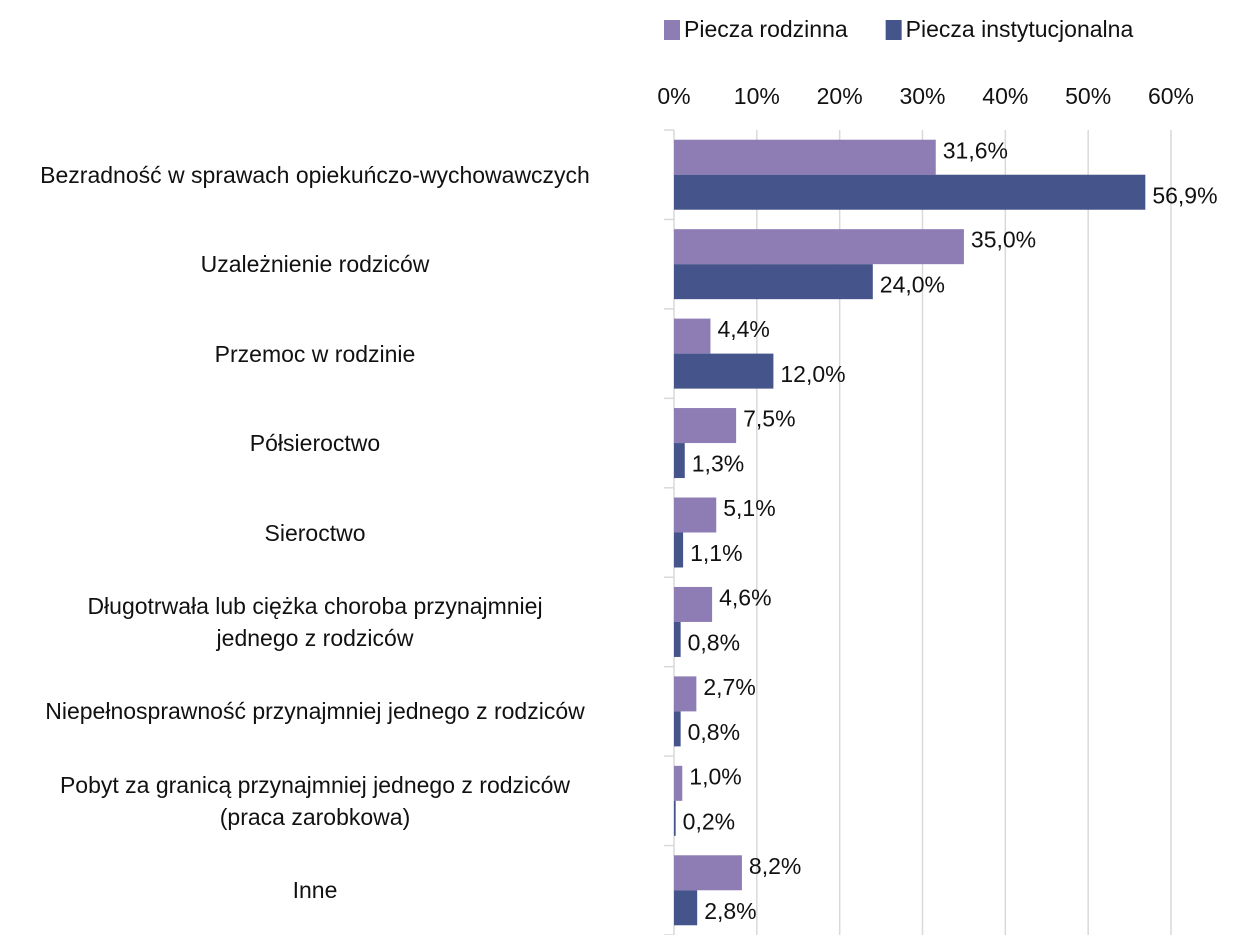 The height and width of the screenshot is (935, 1234). I want to click on data-label: 1,3%, so click(718, 464).